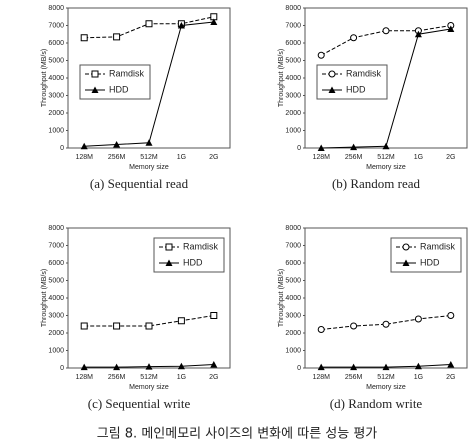  I want to click on panel-caption: (b) Random read, so click(376, 183).